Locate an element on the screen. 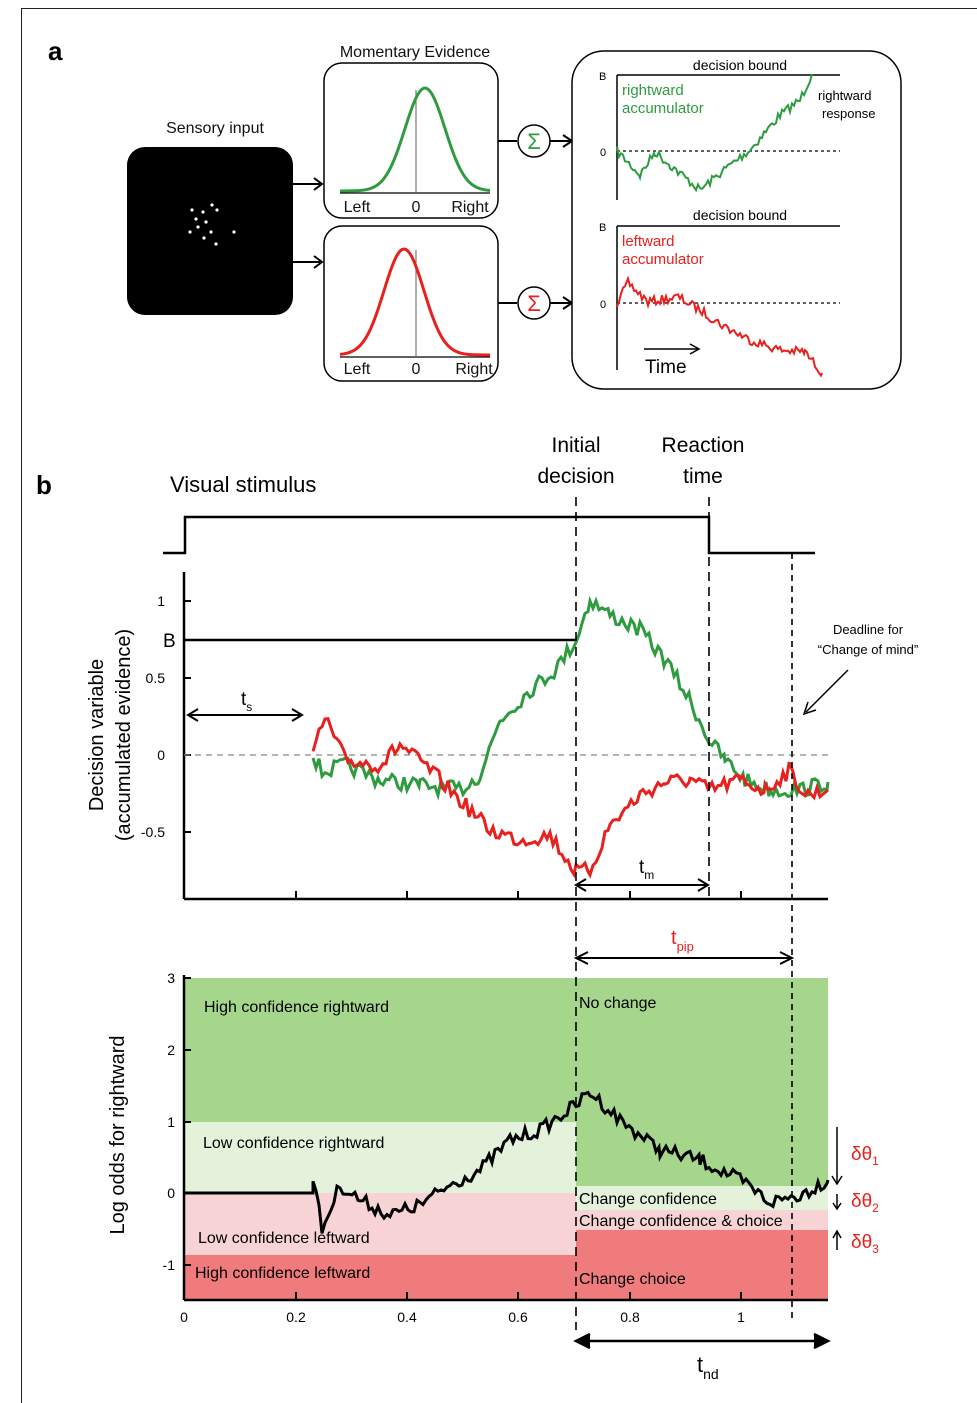  tnd-arrow-right-head is located at coordinates (822, 1341).